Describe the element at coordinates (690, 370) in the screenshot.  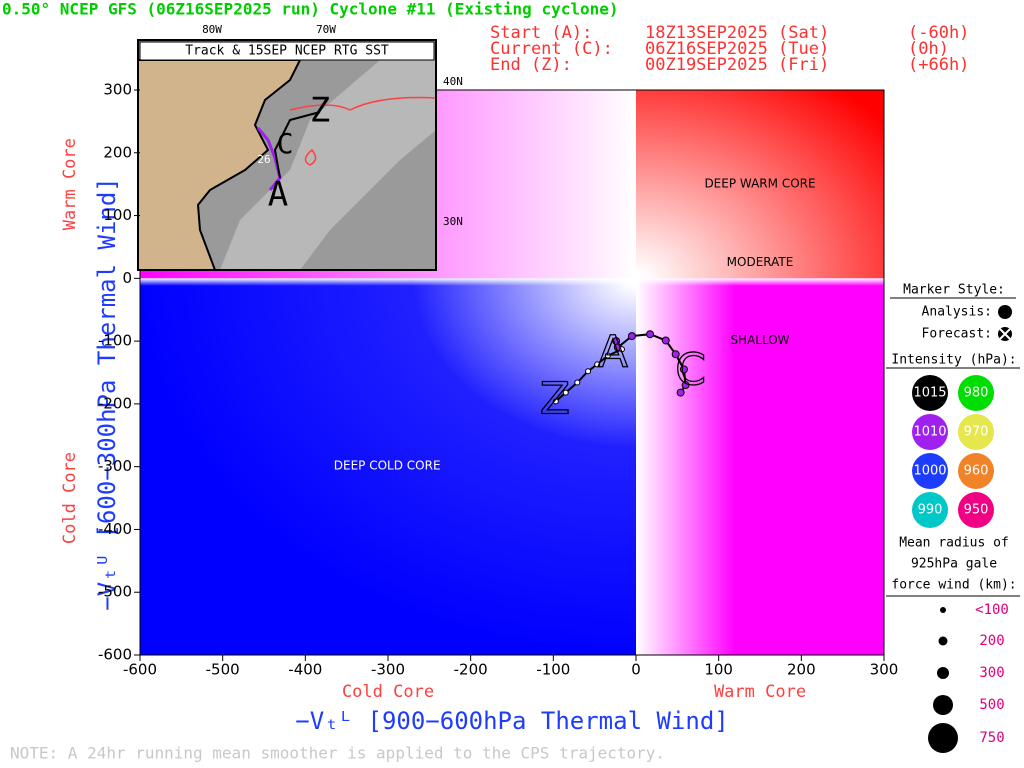
I see `track-marker: C` at that location.